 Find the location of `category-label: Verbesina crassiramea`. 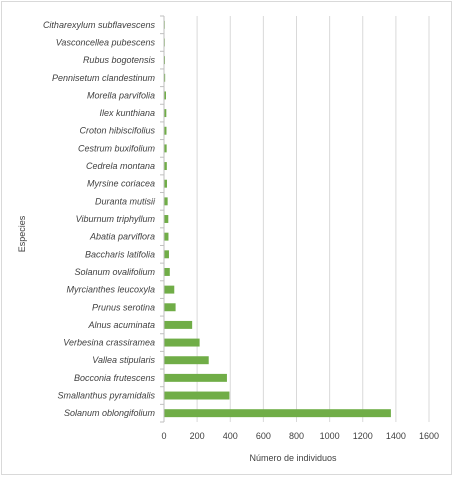

category-label: Verbesina crassiramea is located at coordinates (109, 343).